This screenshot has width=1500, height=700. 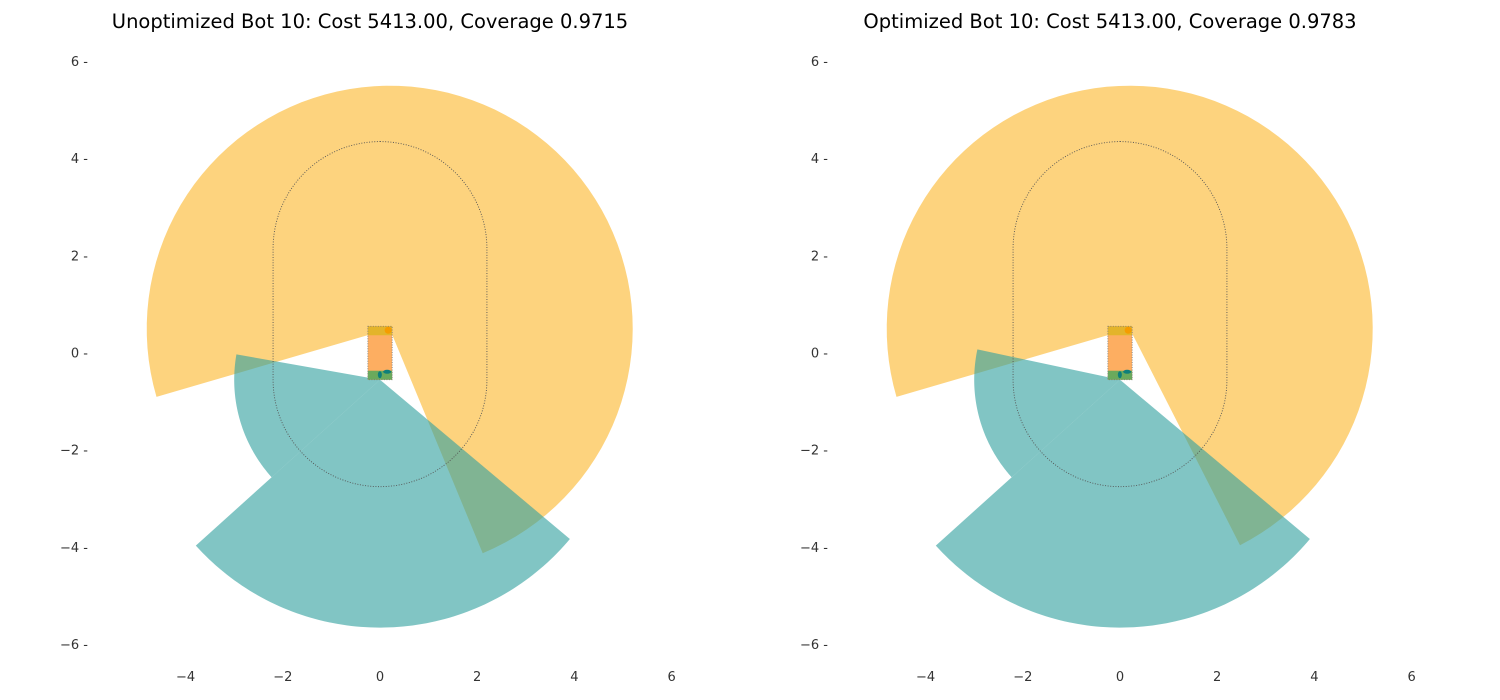 What do you see at coordinates (79, 256) in the screenshot?
I see `left-y-tick-label: 2 -` at bounding box center [79, 256].